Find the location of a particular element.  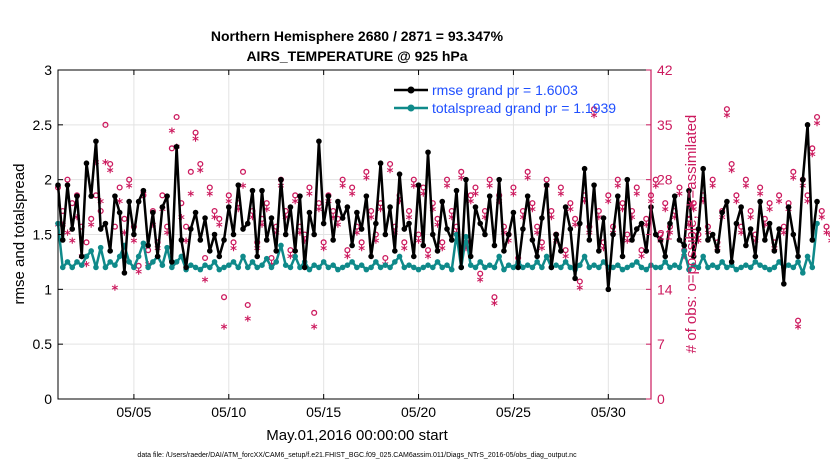

y-tick-label-right: 42 is located at coordinates (665, 70).